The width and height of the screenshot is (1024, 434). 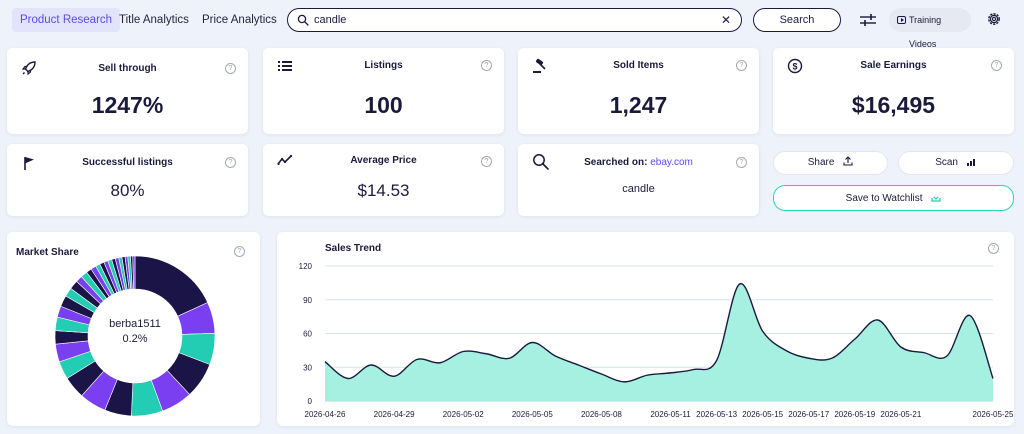 What do you see at coordinates (848, 161) in the screenshot?
I see `share-icon` at bounding box center [848, 161].